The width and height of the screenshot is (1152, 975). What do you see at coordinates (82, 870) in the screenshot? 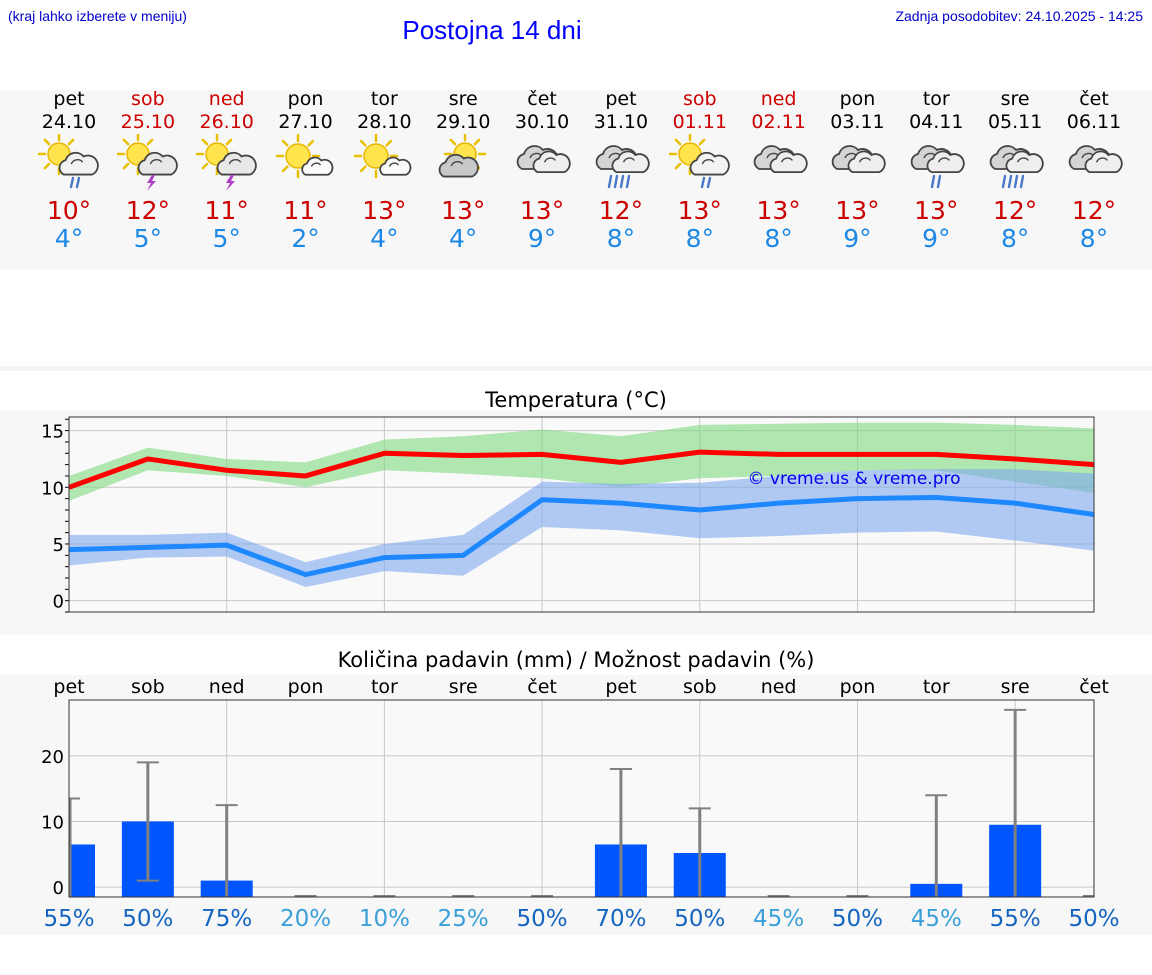
I see `precipitation-bar` at bounding box center [82, 870].